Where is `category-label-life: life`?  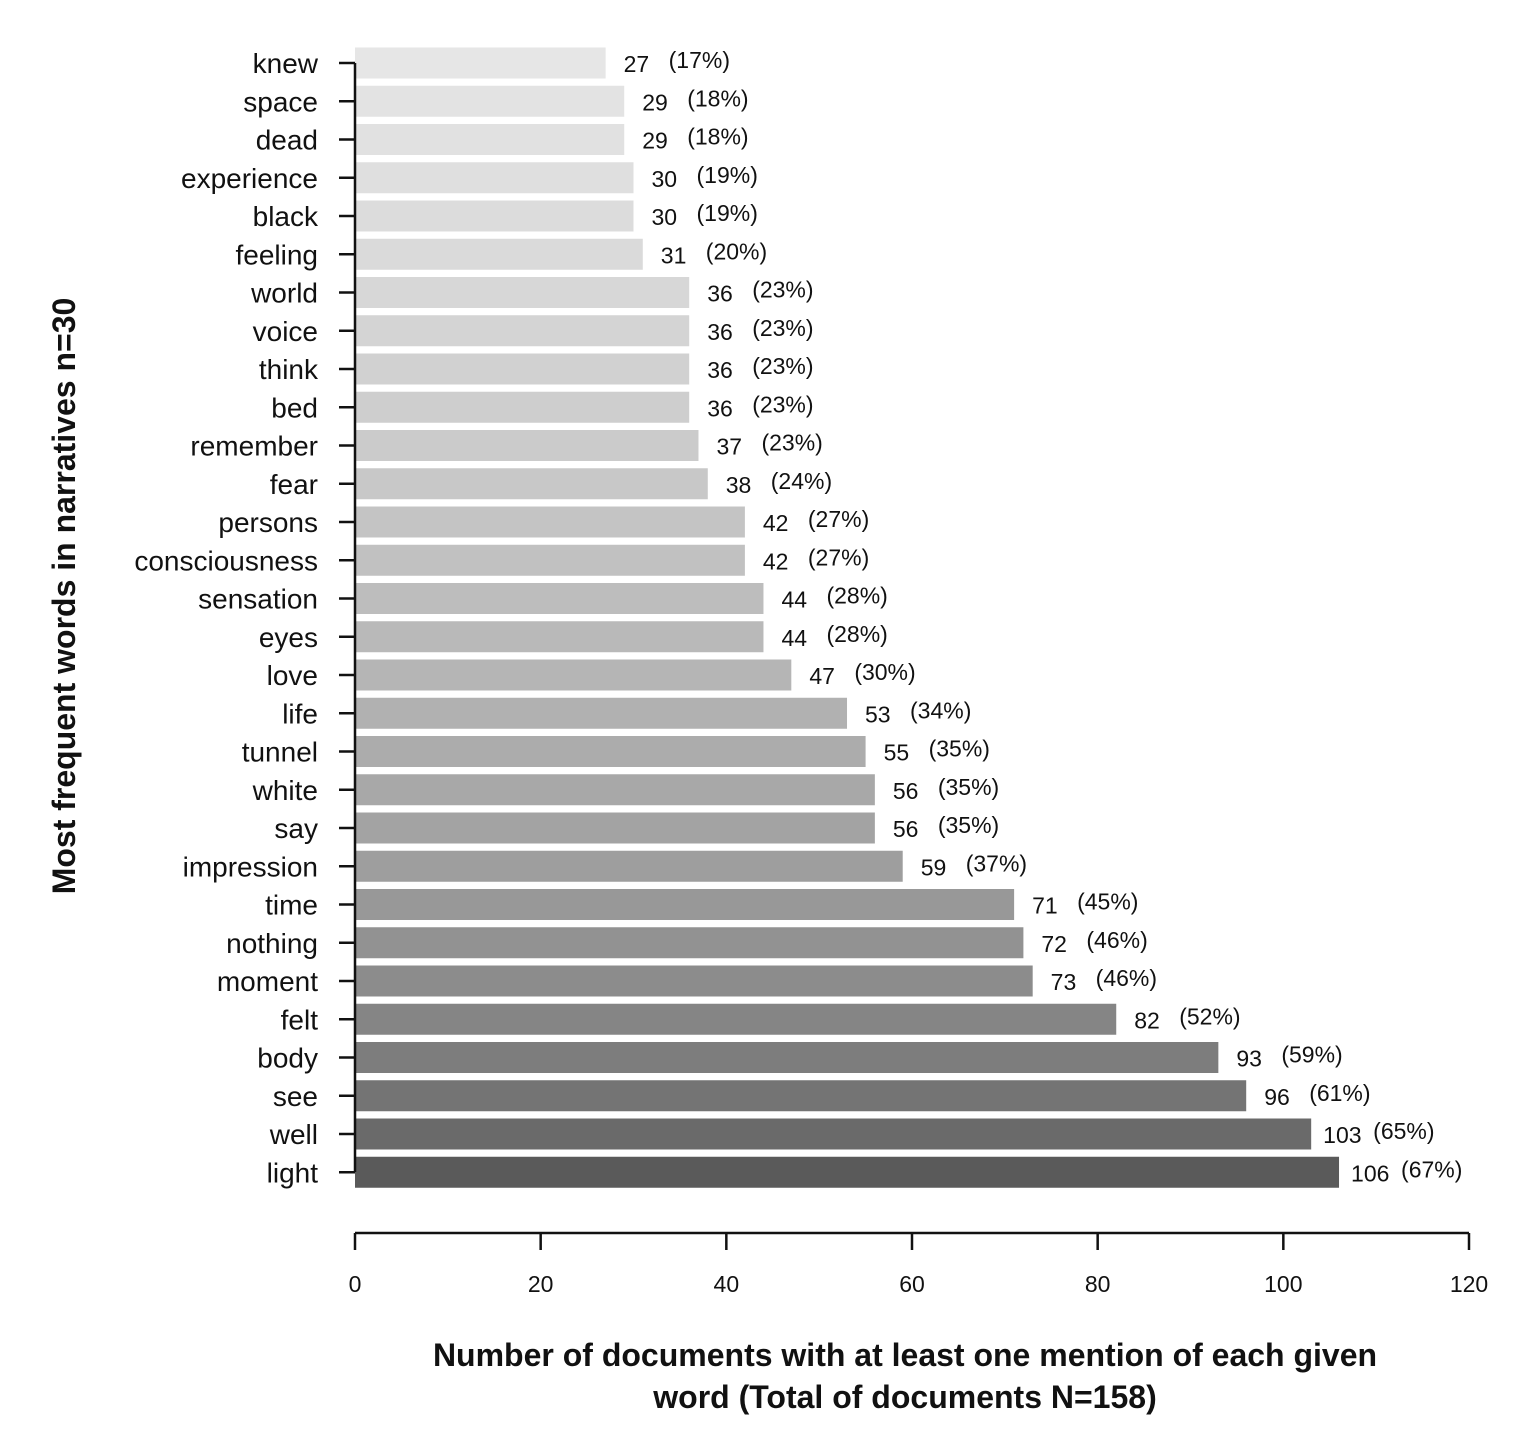
category-label-life: life is located at coordinates (300, 713).